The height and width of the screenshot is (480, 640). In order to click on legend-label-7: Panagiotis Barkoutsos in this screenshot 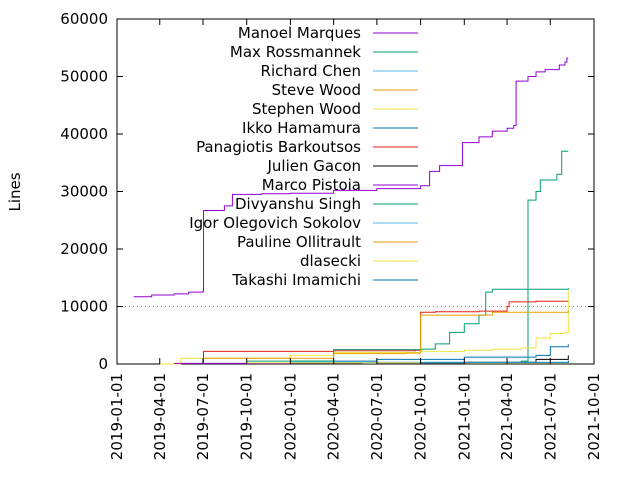, I will do `click(278, 147)`.